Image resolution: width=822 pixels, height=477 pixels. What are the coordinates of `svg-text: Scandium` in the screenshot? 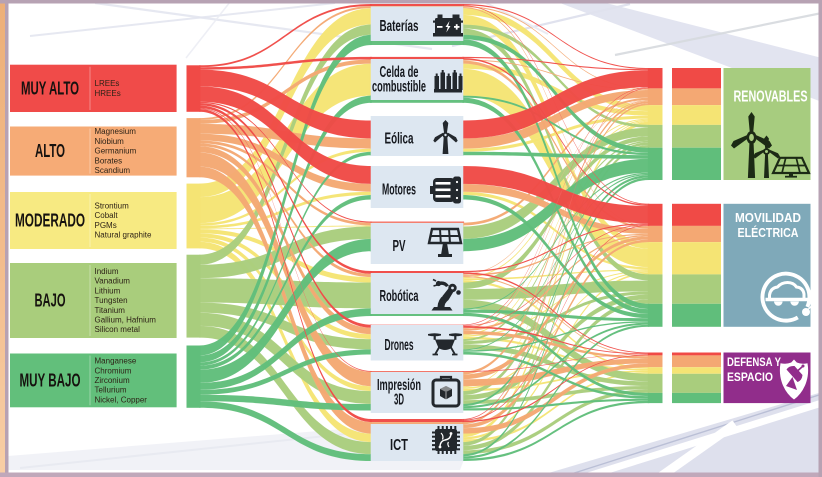 It's located at (113, 170).